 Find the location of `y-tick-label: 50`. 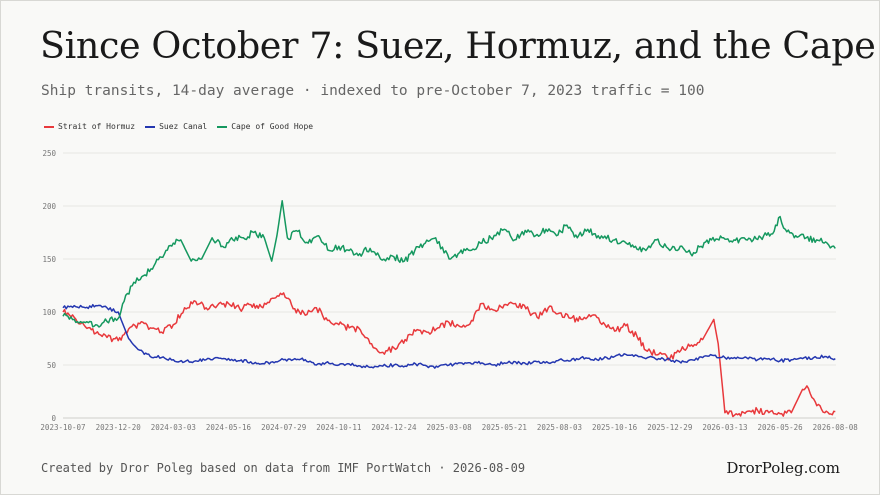

y-tick-label: 50 is located at coordinates (52, 365).